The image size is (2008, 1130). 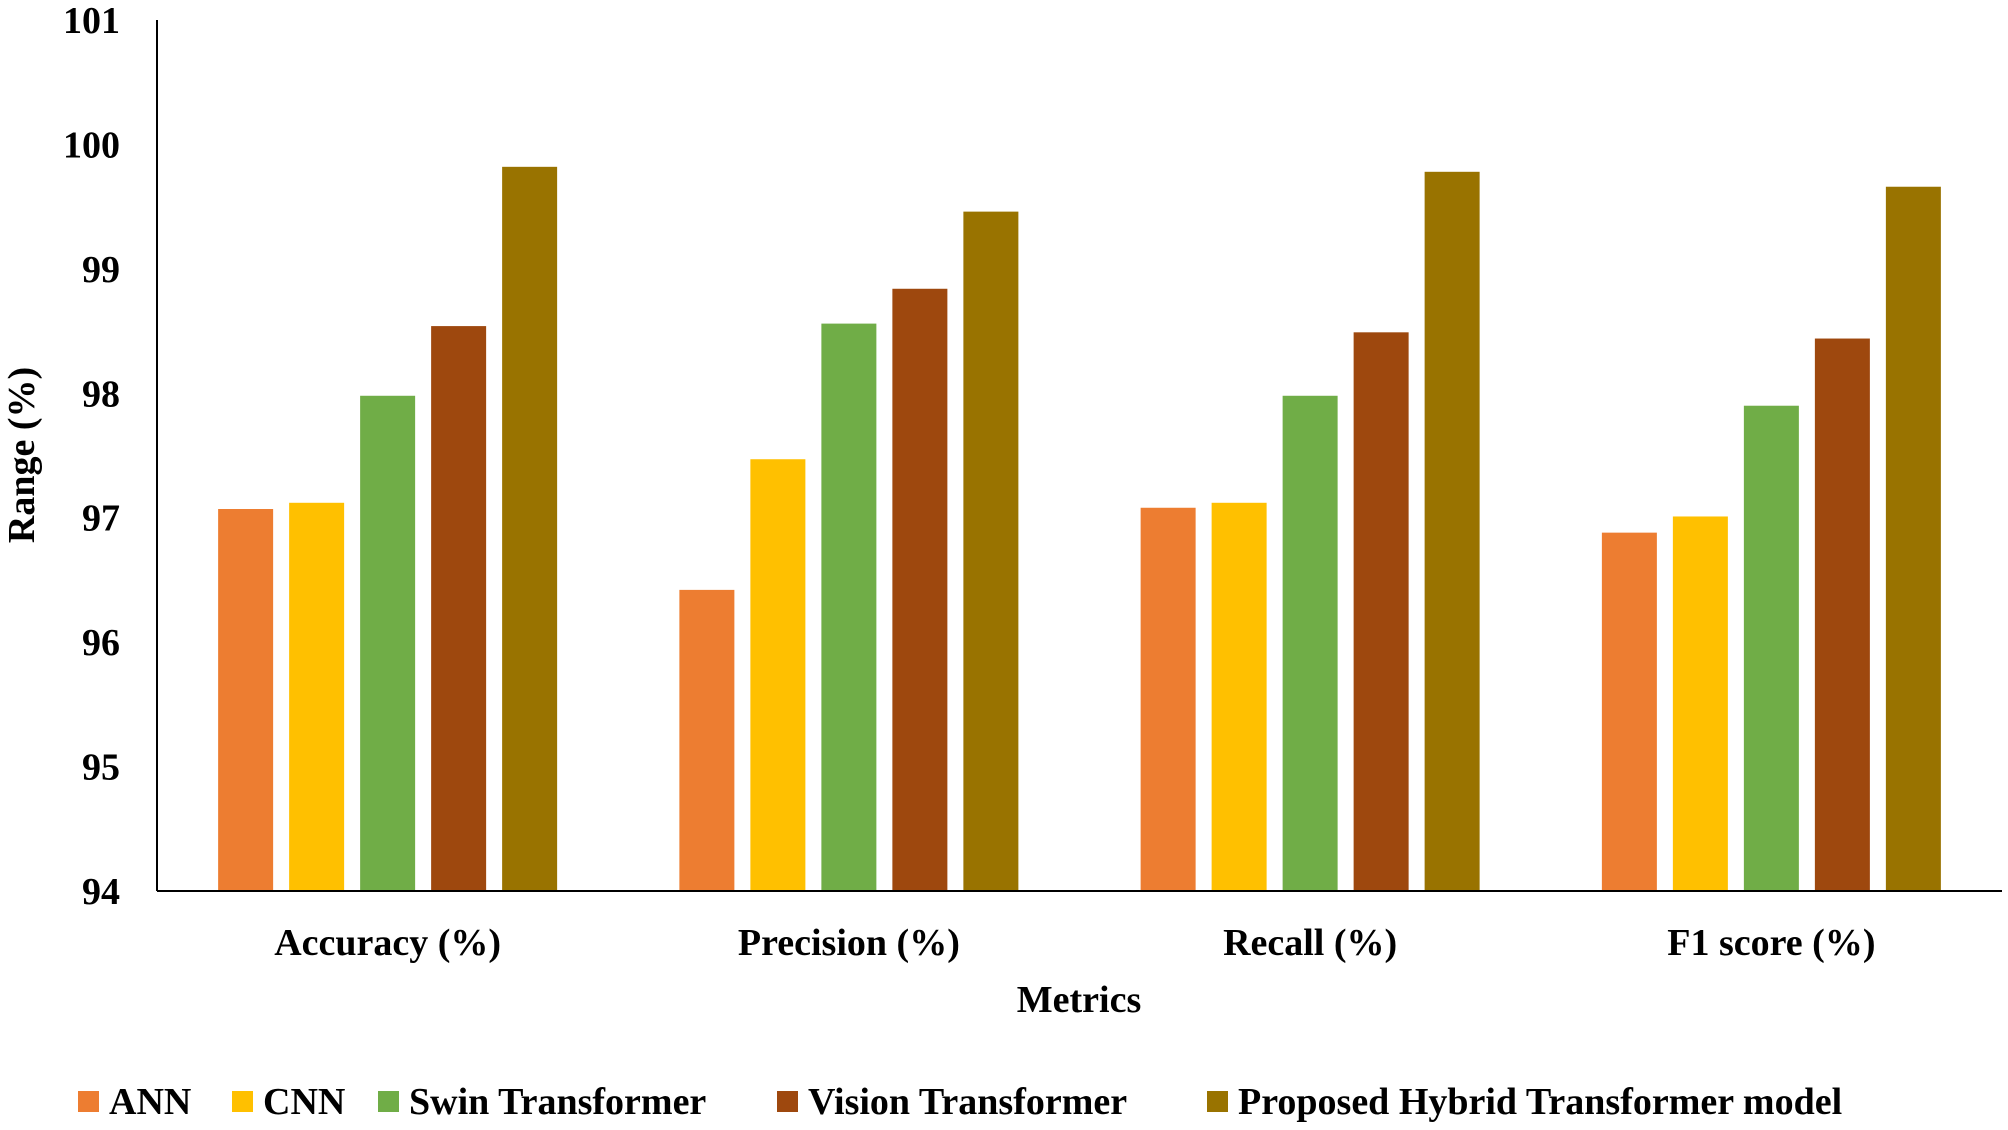 What do you see at coordinates (1771, 943) in the screenshot?
I see `x-category-label: F1 score (%)` at bounding box center [1771, 943].